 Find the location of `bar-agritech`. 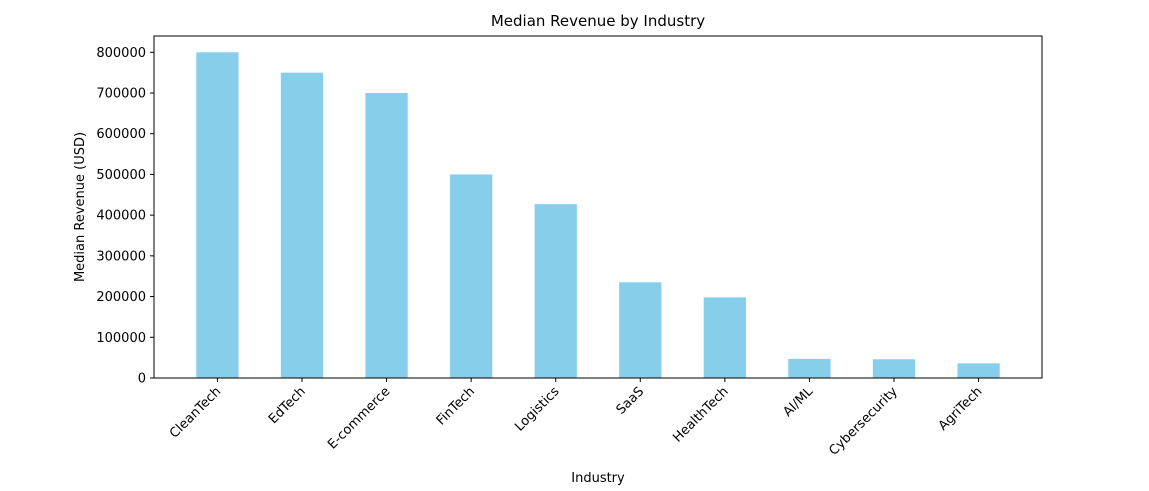

bar-agritech is located at coordinates (978, 370).